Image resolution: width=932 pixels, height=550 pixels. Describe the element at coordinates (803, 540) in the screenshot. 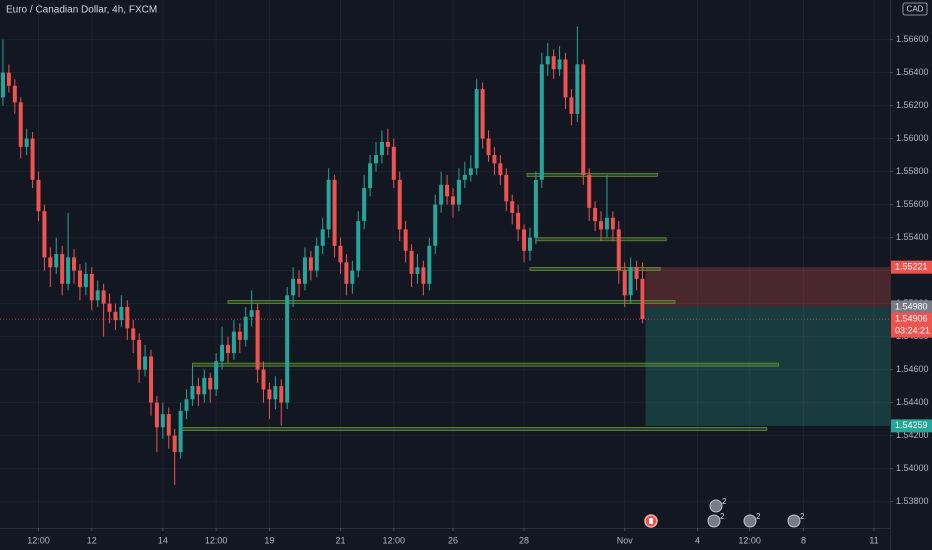

I see `x-tick-label: 8` at that location.